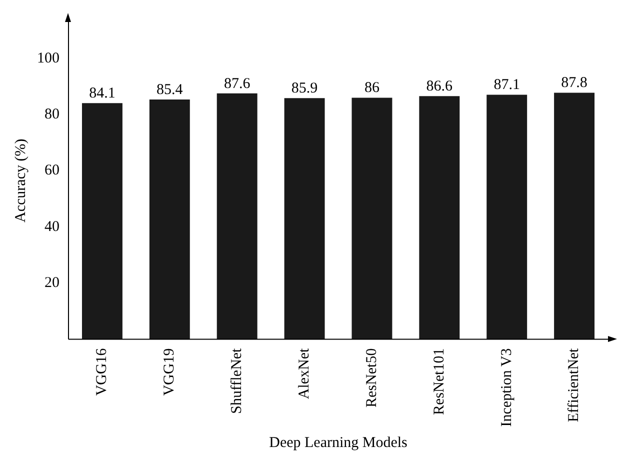  Describe the element at coordinates (440, 86) in the screenshot. I see `data-label: 86.6` at that location.